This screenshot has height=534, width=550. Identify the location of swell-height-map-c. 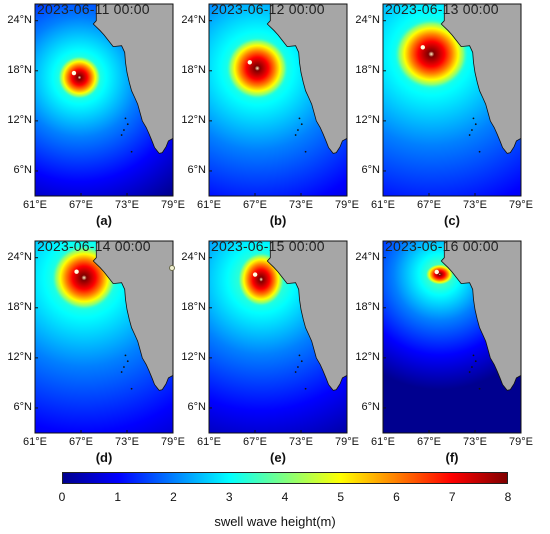
(452, 100).